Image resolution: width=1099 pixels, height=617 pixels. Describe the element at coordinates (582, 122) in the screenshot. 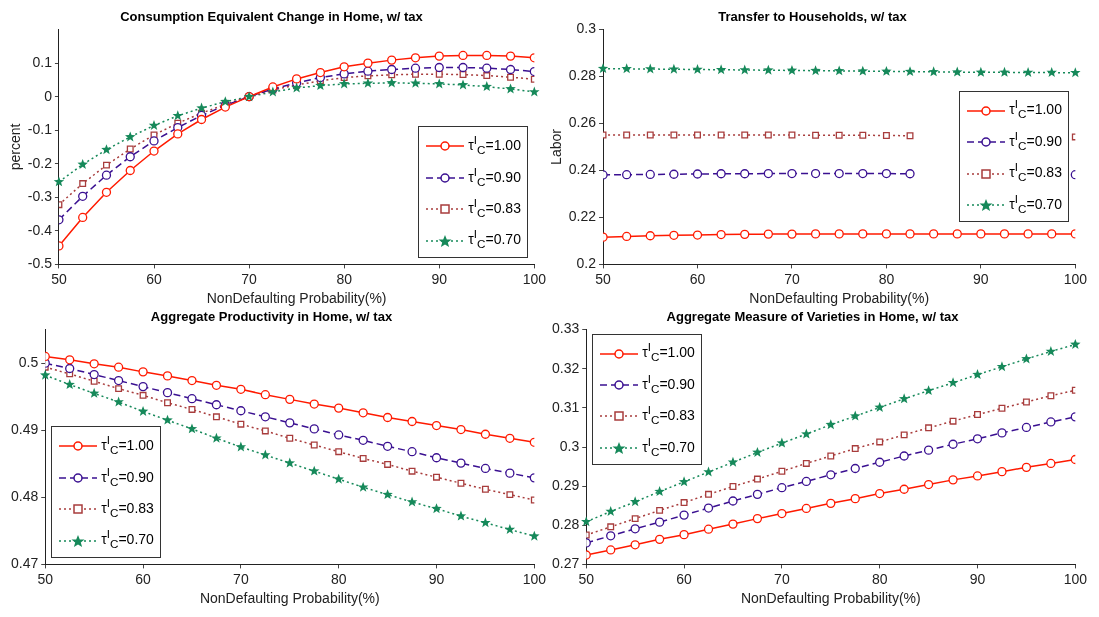

I see `y-tick-label: 0.26` at that location.